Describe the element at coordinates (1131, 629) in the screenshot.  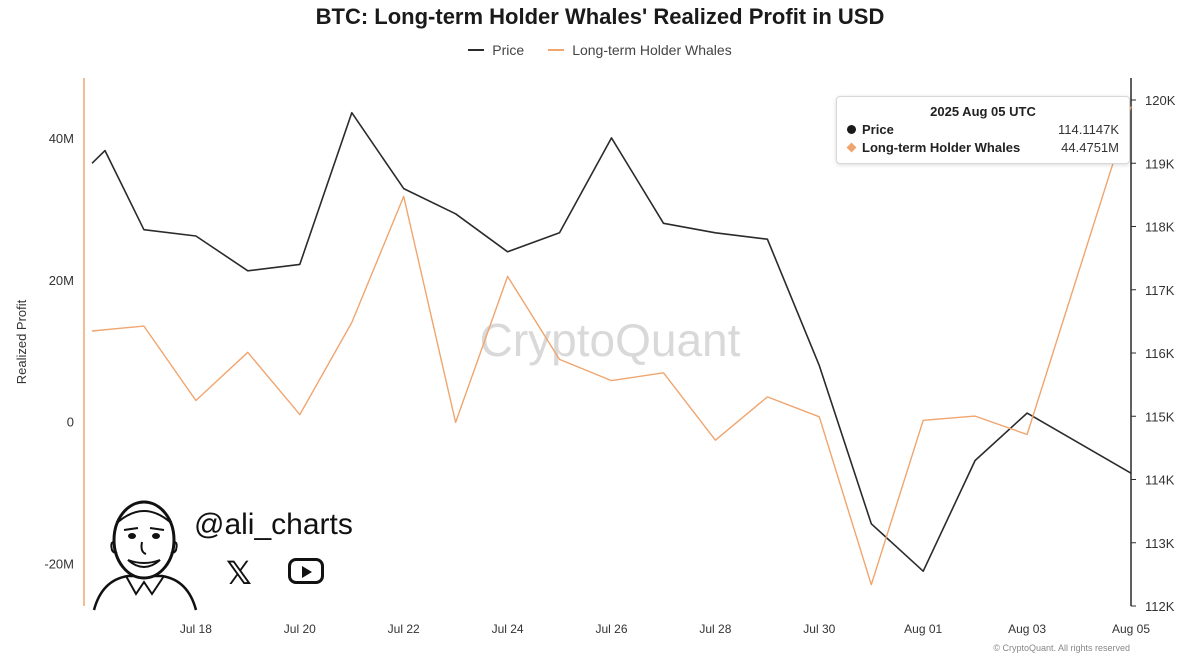
I see `x-tick-label: Aug 05` at that location.